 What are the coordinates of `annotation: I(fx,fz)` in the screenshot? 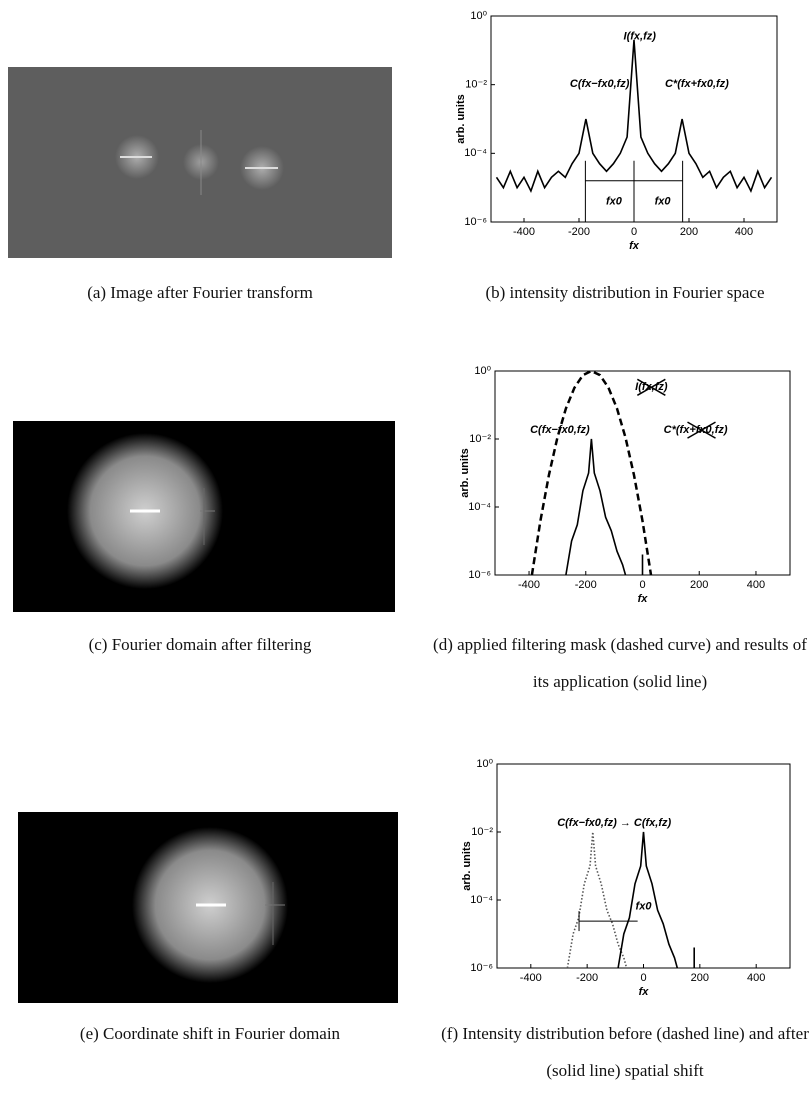 It's located at (640, 37).